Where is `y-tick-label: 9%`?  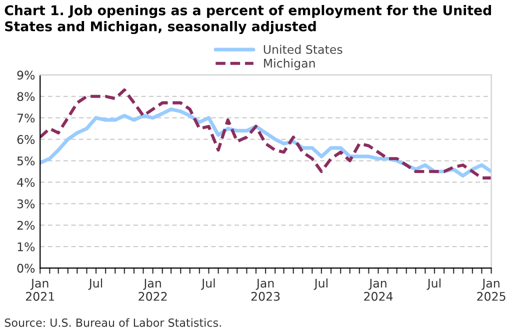
y-tick-label: 9% is located at coordinates (26, 75).